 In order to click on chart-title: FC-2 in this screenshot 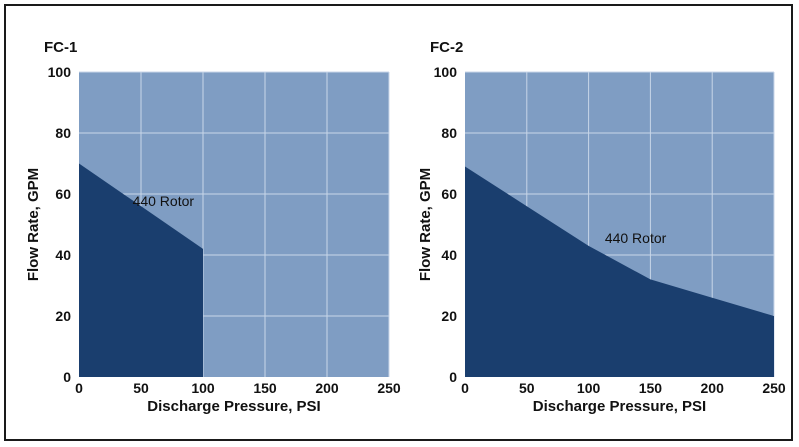, I will do `click(446, 47)`.